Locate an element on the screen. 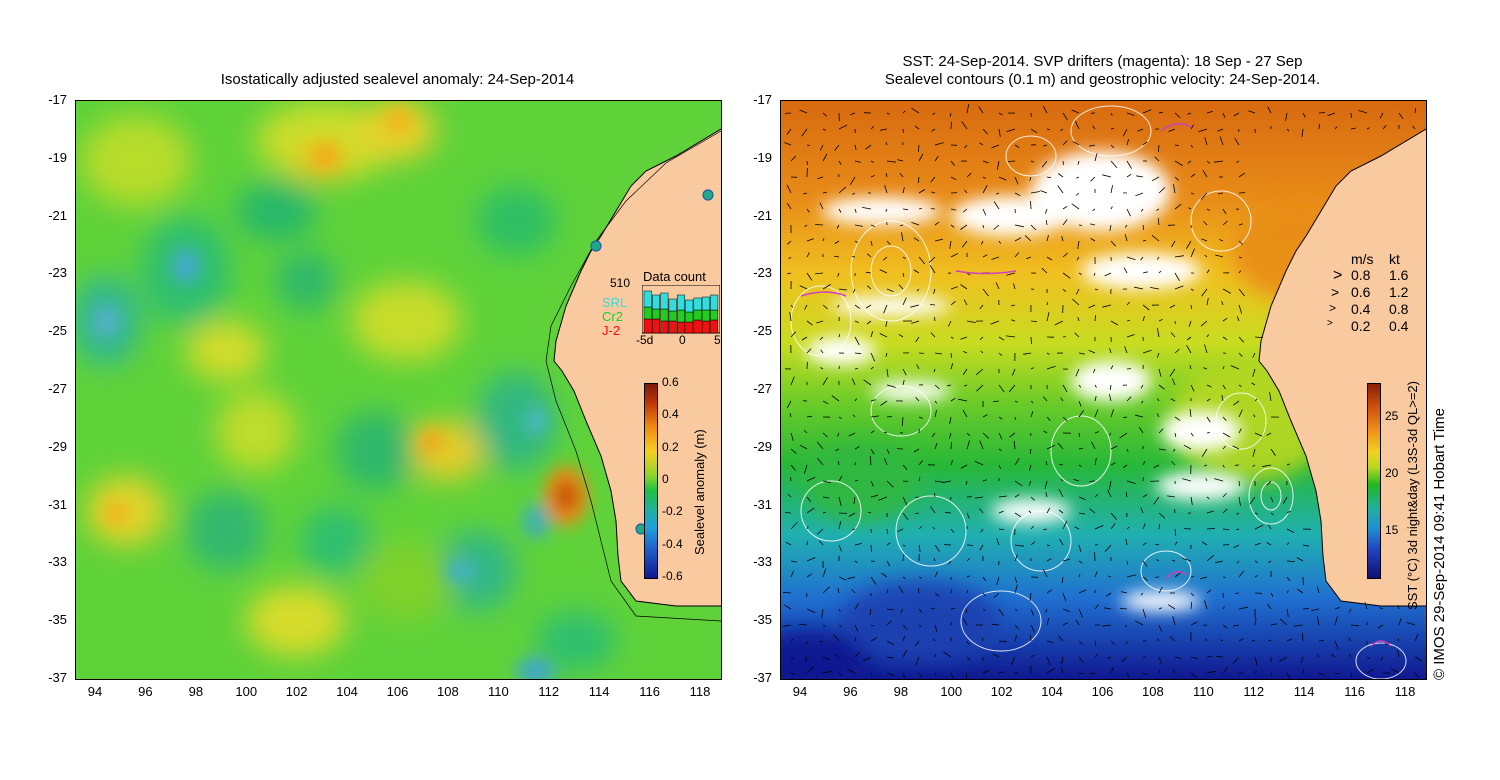 The height and width of the screenshot is (780, 1500). velocity-legend-kt: 1.2 is located at coordinates (1399, 292).